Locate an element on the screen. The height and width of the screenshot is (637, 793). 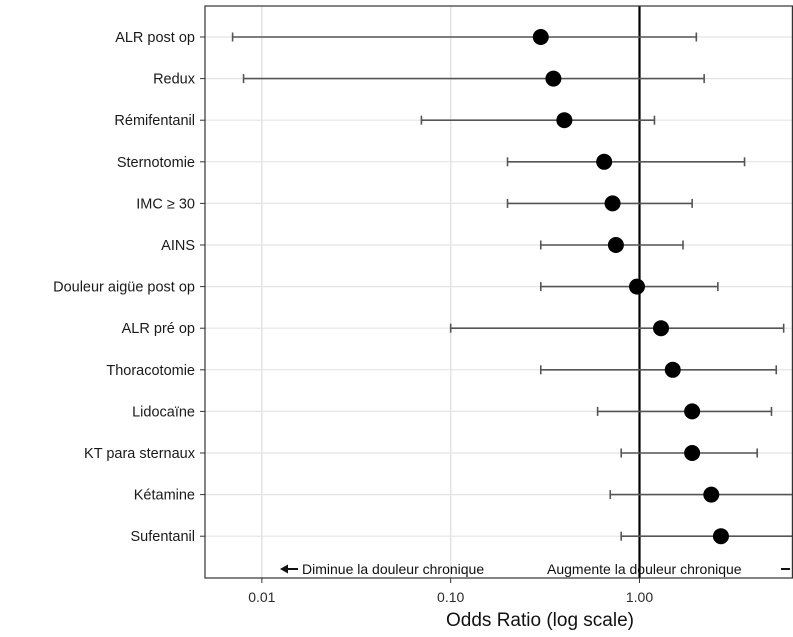
row-label: Kétamine is located at coordinates (164, 496).